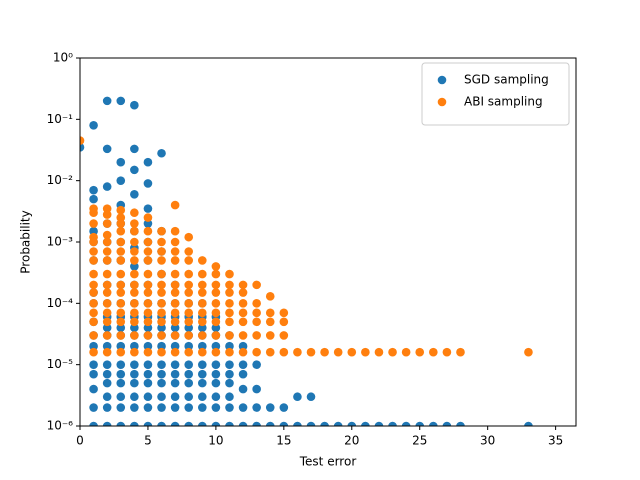  I want to click on x-tick-label: 30, so click(487, 441).